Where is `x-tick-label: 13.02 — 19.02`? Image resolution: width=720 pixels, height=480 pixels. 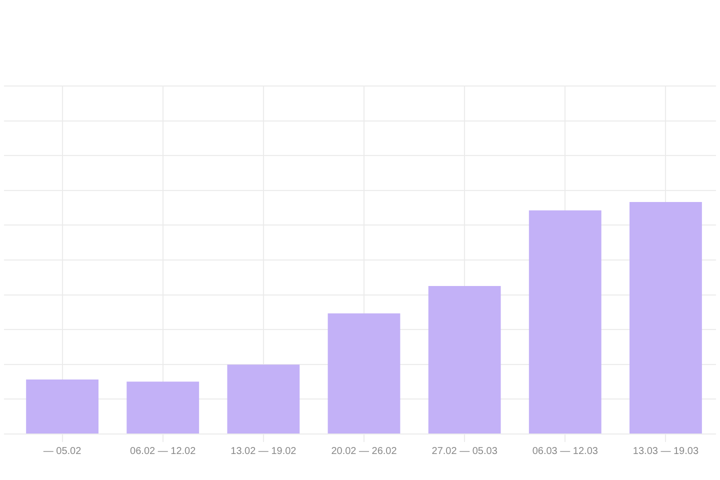 x-tick-label: 13.02 — 19.02 is located at coordinates (263, 451).